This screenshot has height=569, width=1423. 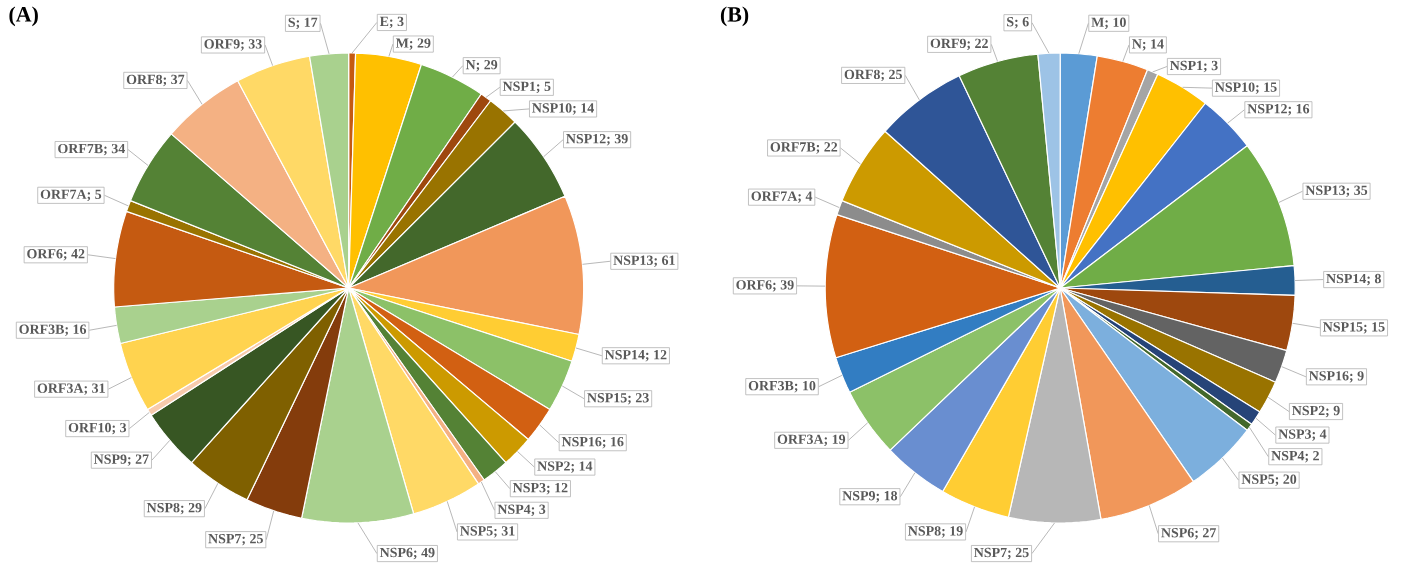 What do you see at coordinates (424, 553) in the screenshot?
I see `data-label: ; 49` at bounding box center [424, 553].